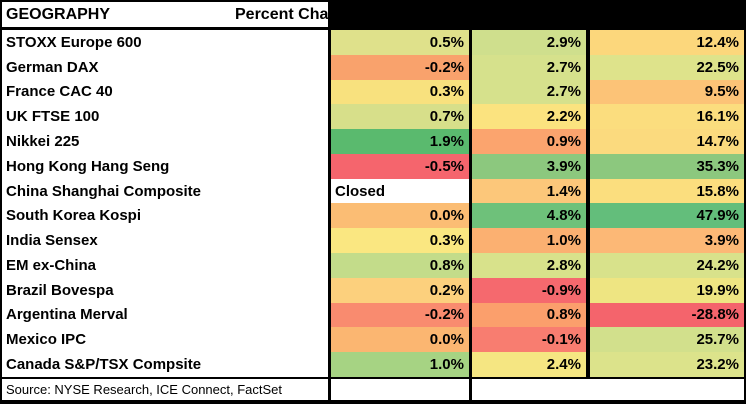 Image resolution: width=746 pixels, height=404 pixels. I want to click on row-label: France CAC 40, so click(165, 92).